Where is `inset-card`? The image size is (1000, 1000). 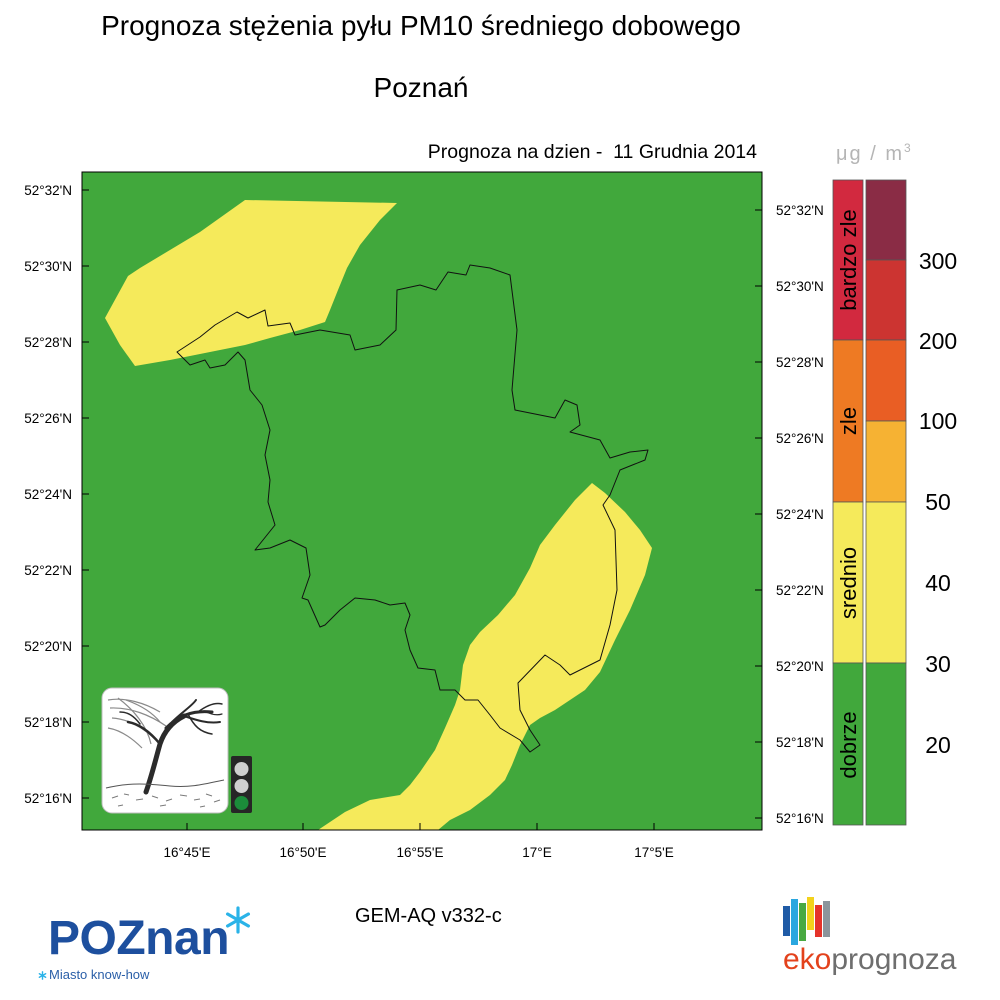
inset-card is located at coordinates (165, 750).